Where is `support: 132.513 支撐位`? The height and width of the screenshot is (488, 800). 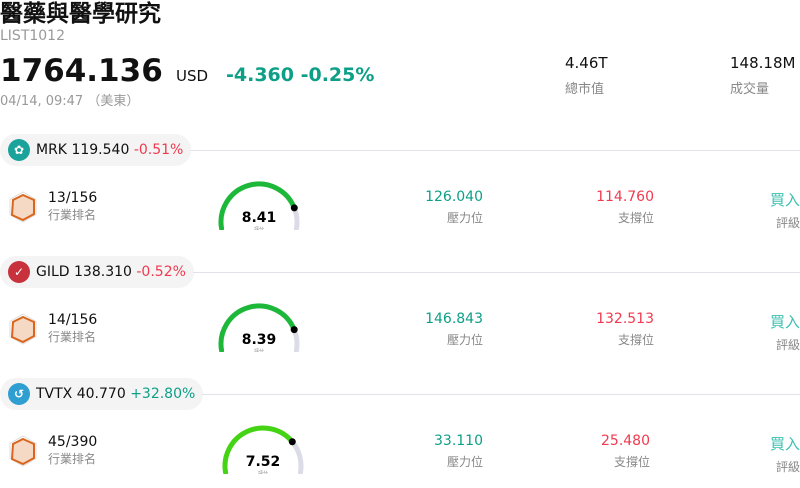 support: 132.513 支撐位 is located at coordinates (625, 329).